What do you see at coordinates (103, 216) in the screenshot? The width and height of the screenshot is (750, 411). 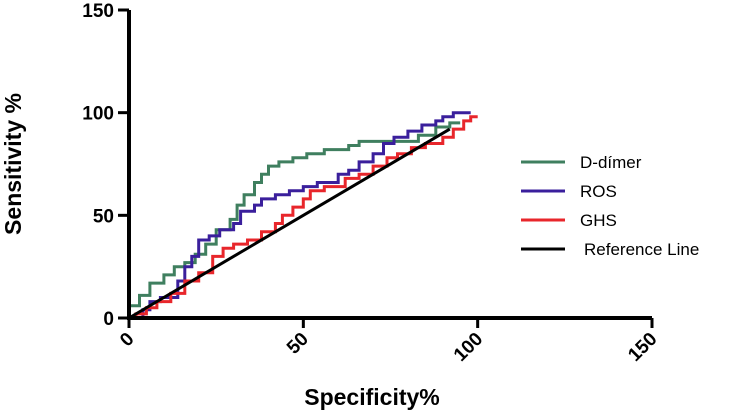 I see `y-tick-label: 50` at bounding box center [103, 216].